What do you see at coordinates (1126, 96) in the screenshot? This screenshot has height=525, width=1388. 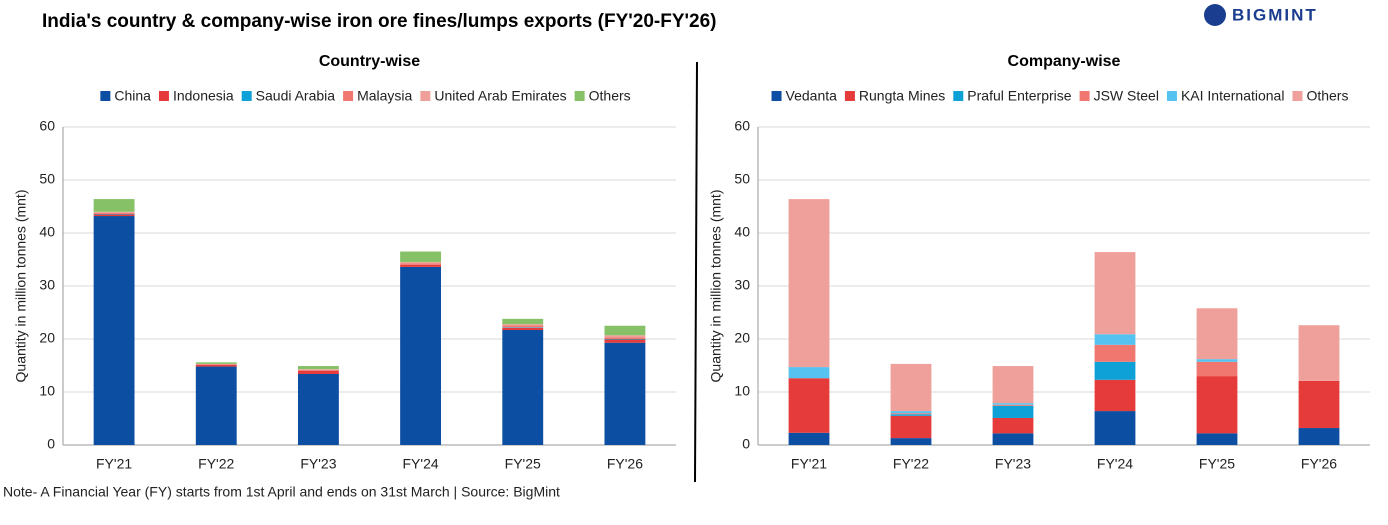 I see `legend-label: JSW Steel` at bounding box center [1126, 96].